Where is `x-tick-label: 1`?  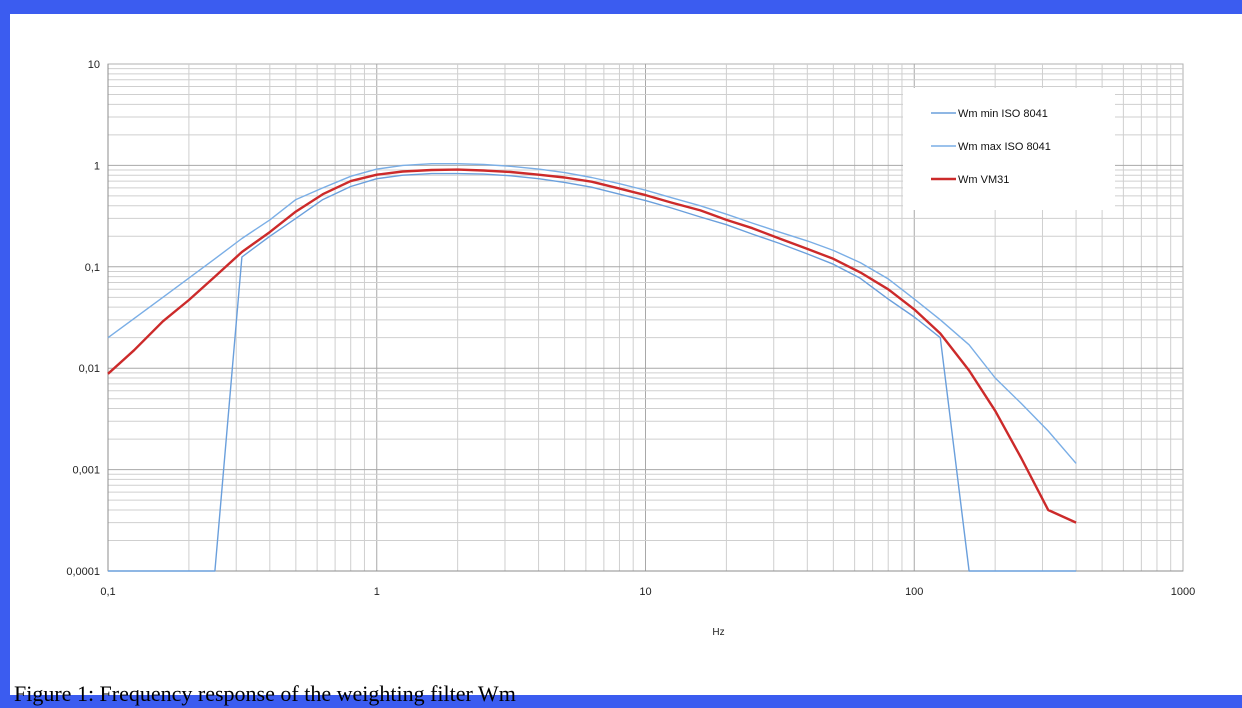 x-tick-label: 1 is located at coordinates (377, 592).